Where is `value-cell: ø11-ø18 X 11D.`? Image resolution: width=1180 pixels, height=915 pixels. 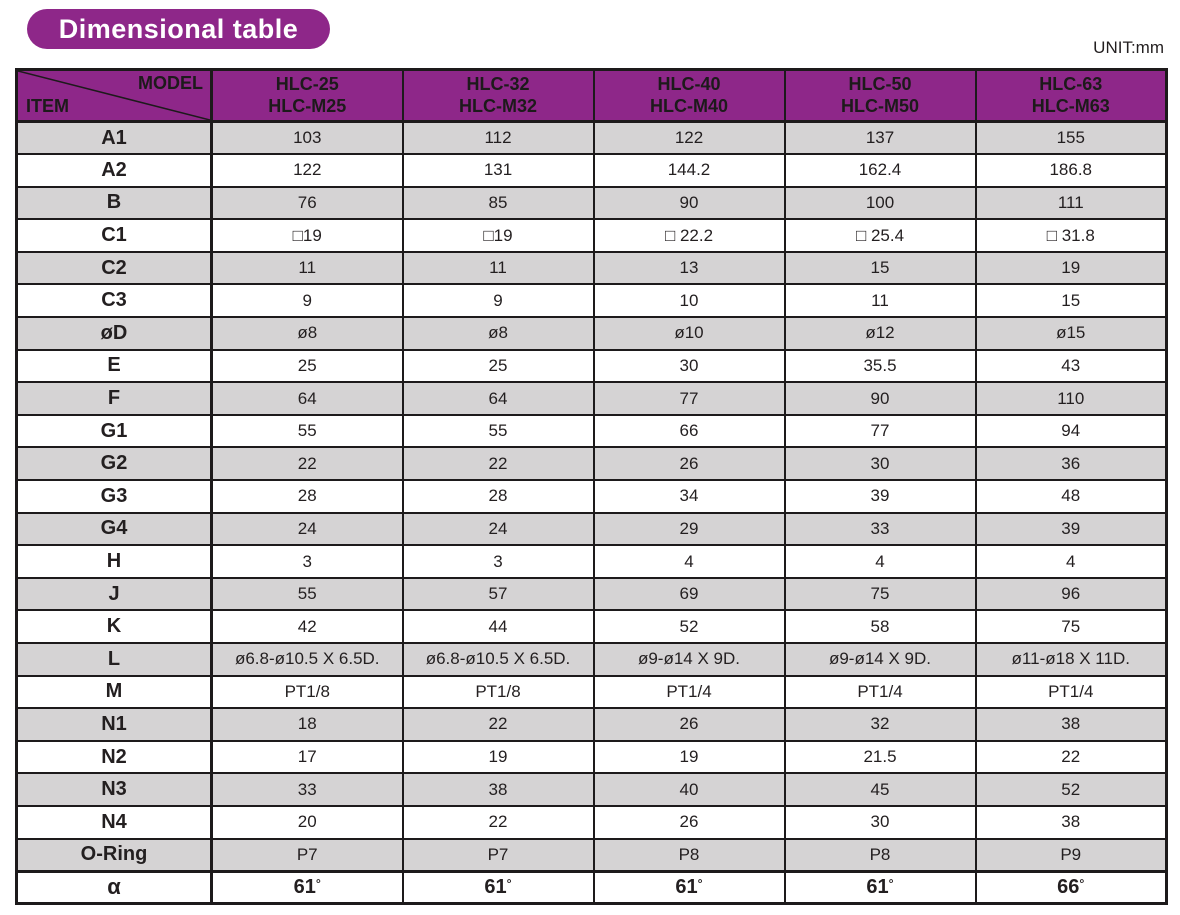 value-cell: ø11-ø18 X 11D. is located at coordinates (1071, 659).